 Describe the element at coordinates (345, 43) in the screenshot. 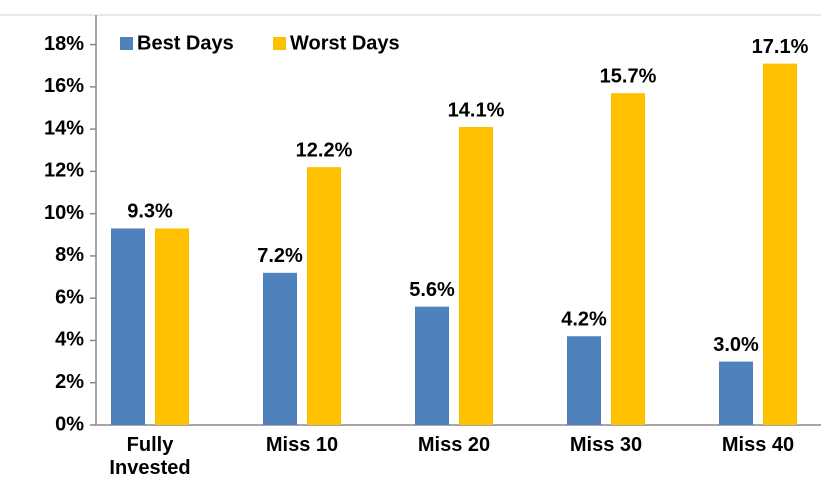

I see `legend-label: Worst Days` at that location.